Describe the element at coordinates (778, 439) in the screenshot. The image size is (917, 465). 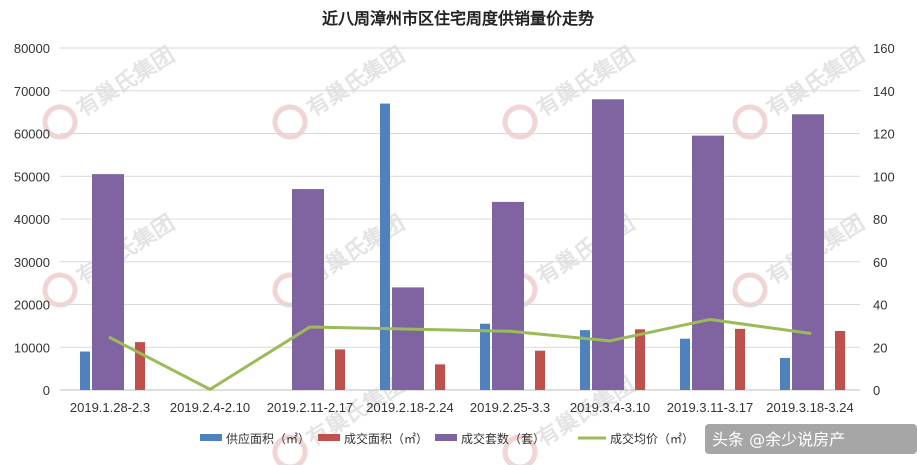
I see `credit-text: 头条 @余少说房产` at that location.